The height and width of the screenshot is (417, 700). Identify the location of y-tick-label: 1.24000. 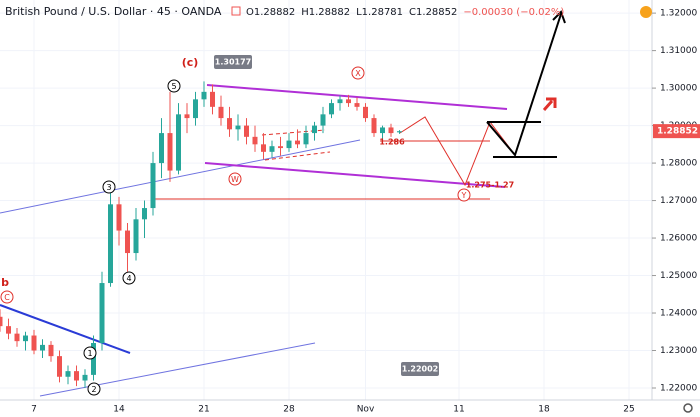
(678, 314).